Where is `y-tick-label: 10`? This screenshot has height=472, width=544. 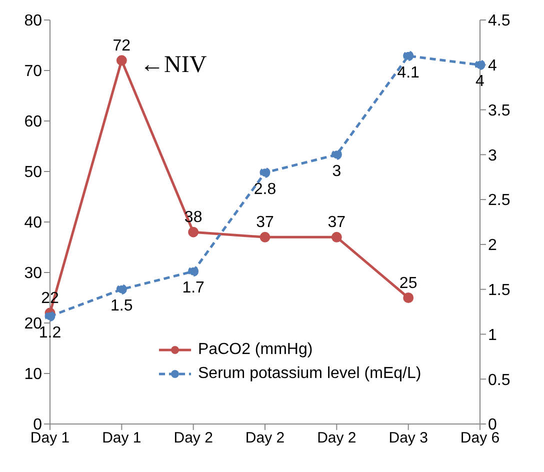 y-tick-label: 10 is located at coordinates (33, 375).